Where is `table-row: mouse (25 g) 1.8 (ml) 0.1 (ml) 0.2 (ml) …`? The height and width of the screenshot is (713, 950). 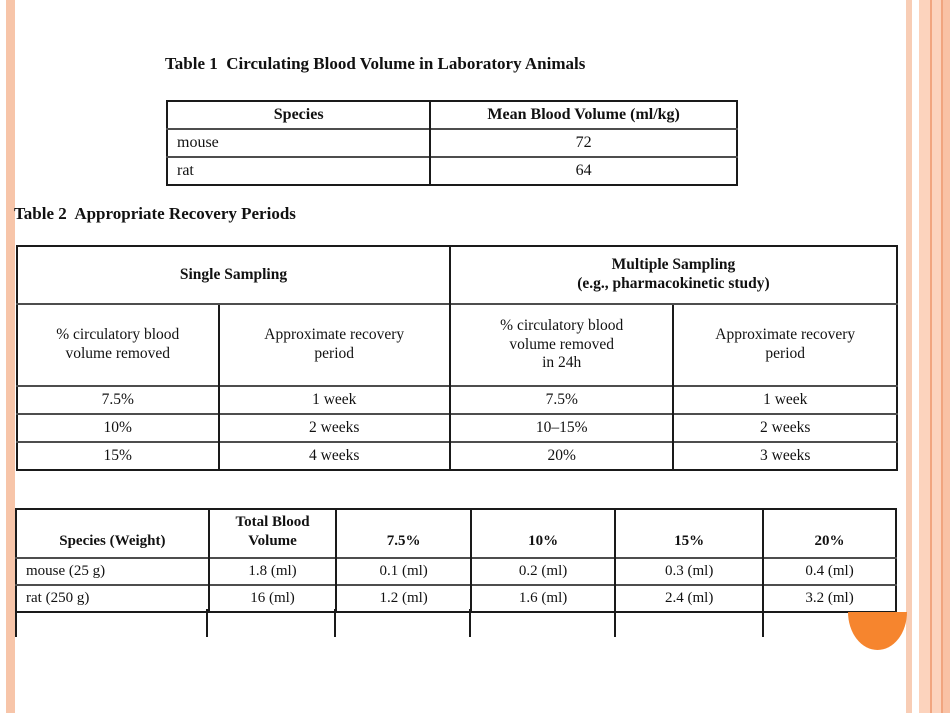 table-row: mouse (25 g) 1.8 (ml) 0.1 (ml) 0.2 (ml) … is located at coordinates (456, 571).